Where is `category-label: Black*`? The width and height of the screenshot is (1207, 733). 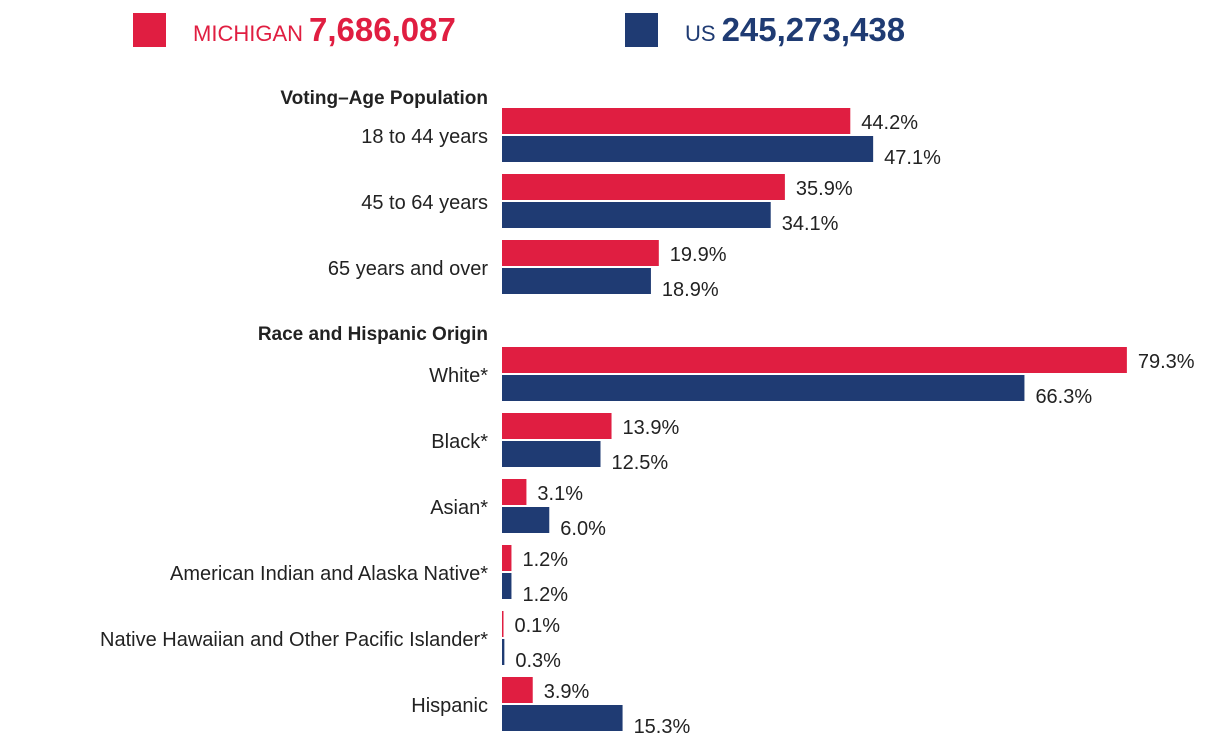
category-label: Black* is located at coordinates (459, 442).